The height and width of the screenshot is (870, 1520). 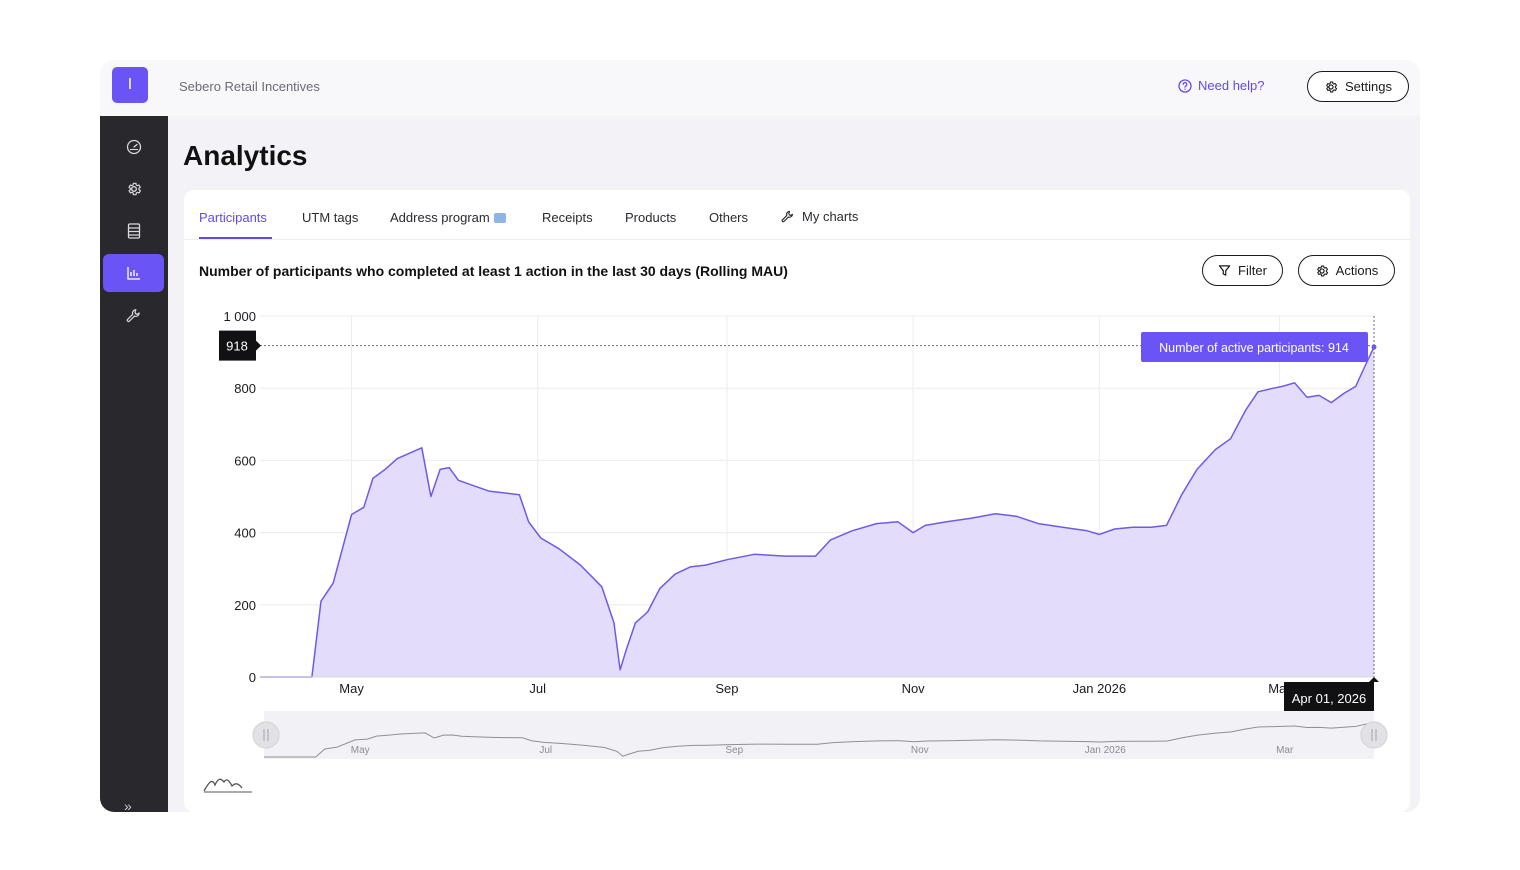 What do you see at coordinates (726, 688) in the screenshot?
I see `x-tick-label: Sep` at bounding box center [726, 688].